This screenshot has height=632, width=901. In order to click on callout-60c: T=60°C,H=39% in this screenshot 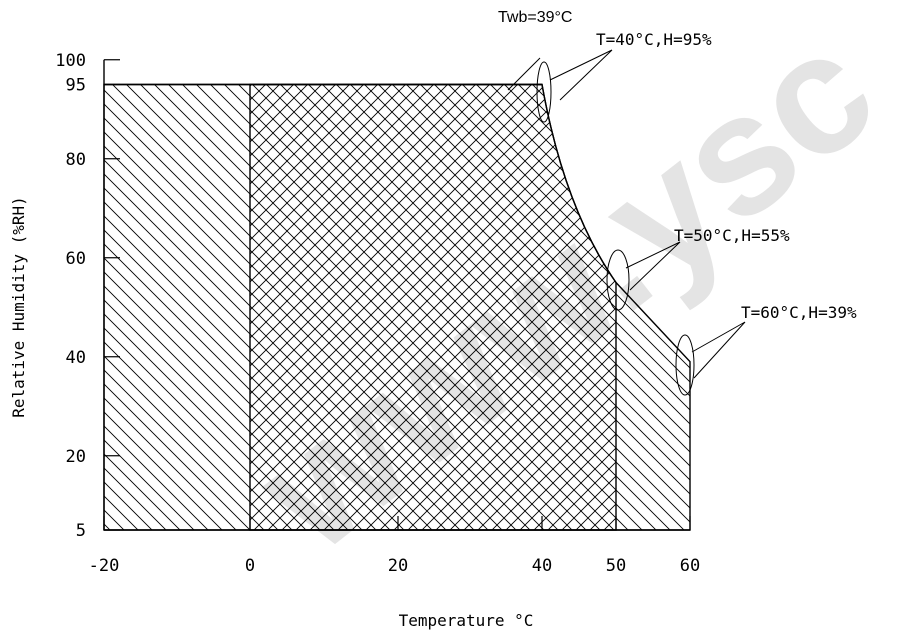, I will do `click(766, 349)`.